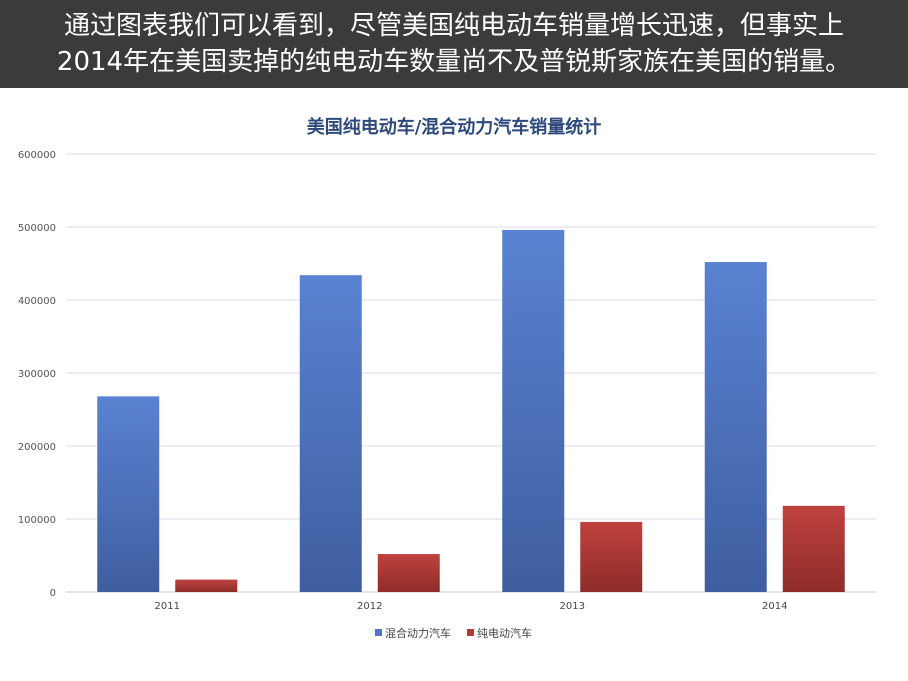  Describe the element at coordinates (128, 494) in the screenshot. I see `bar-hybrid-2011` at that location.